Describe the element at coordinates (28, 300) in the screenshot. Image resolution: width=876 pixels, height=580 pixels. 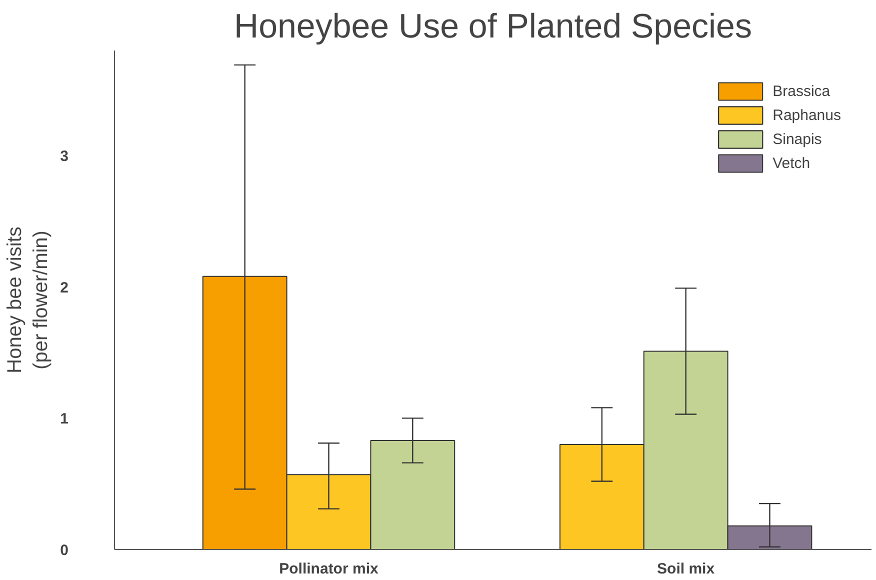
I see `y-axis-title: Honey bee visits (per flower/min)` at that location.